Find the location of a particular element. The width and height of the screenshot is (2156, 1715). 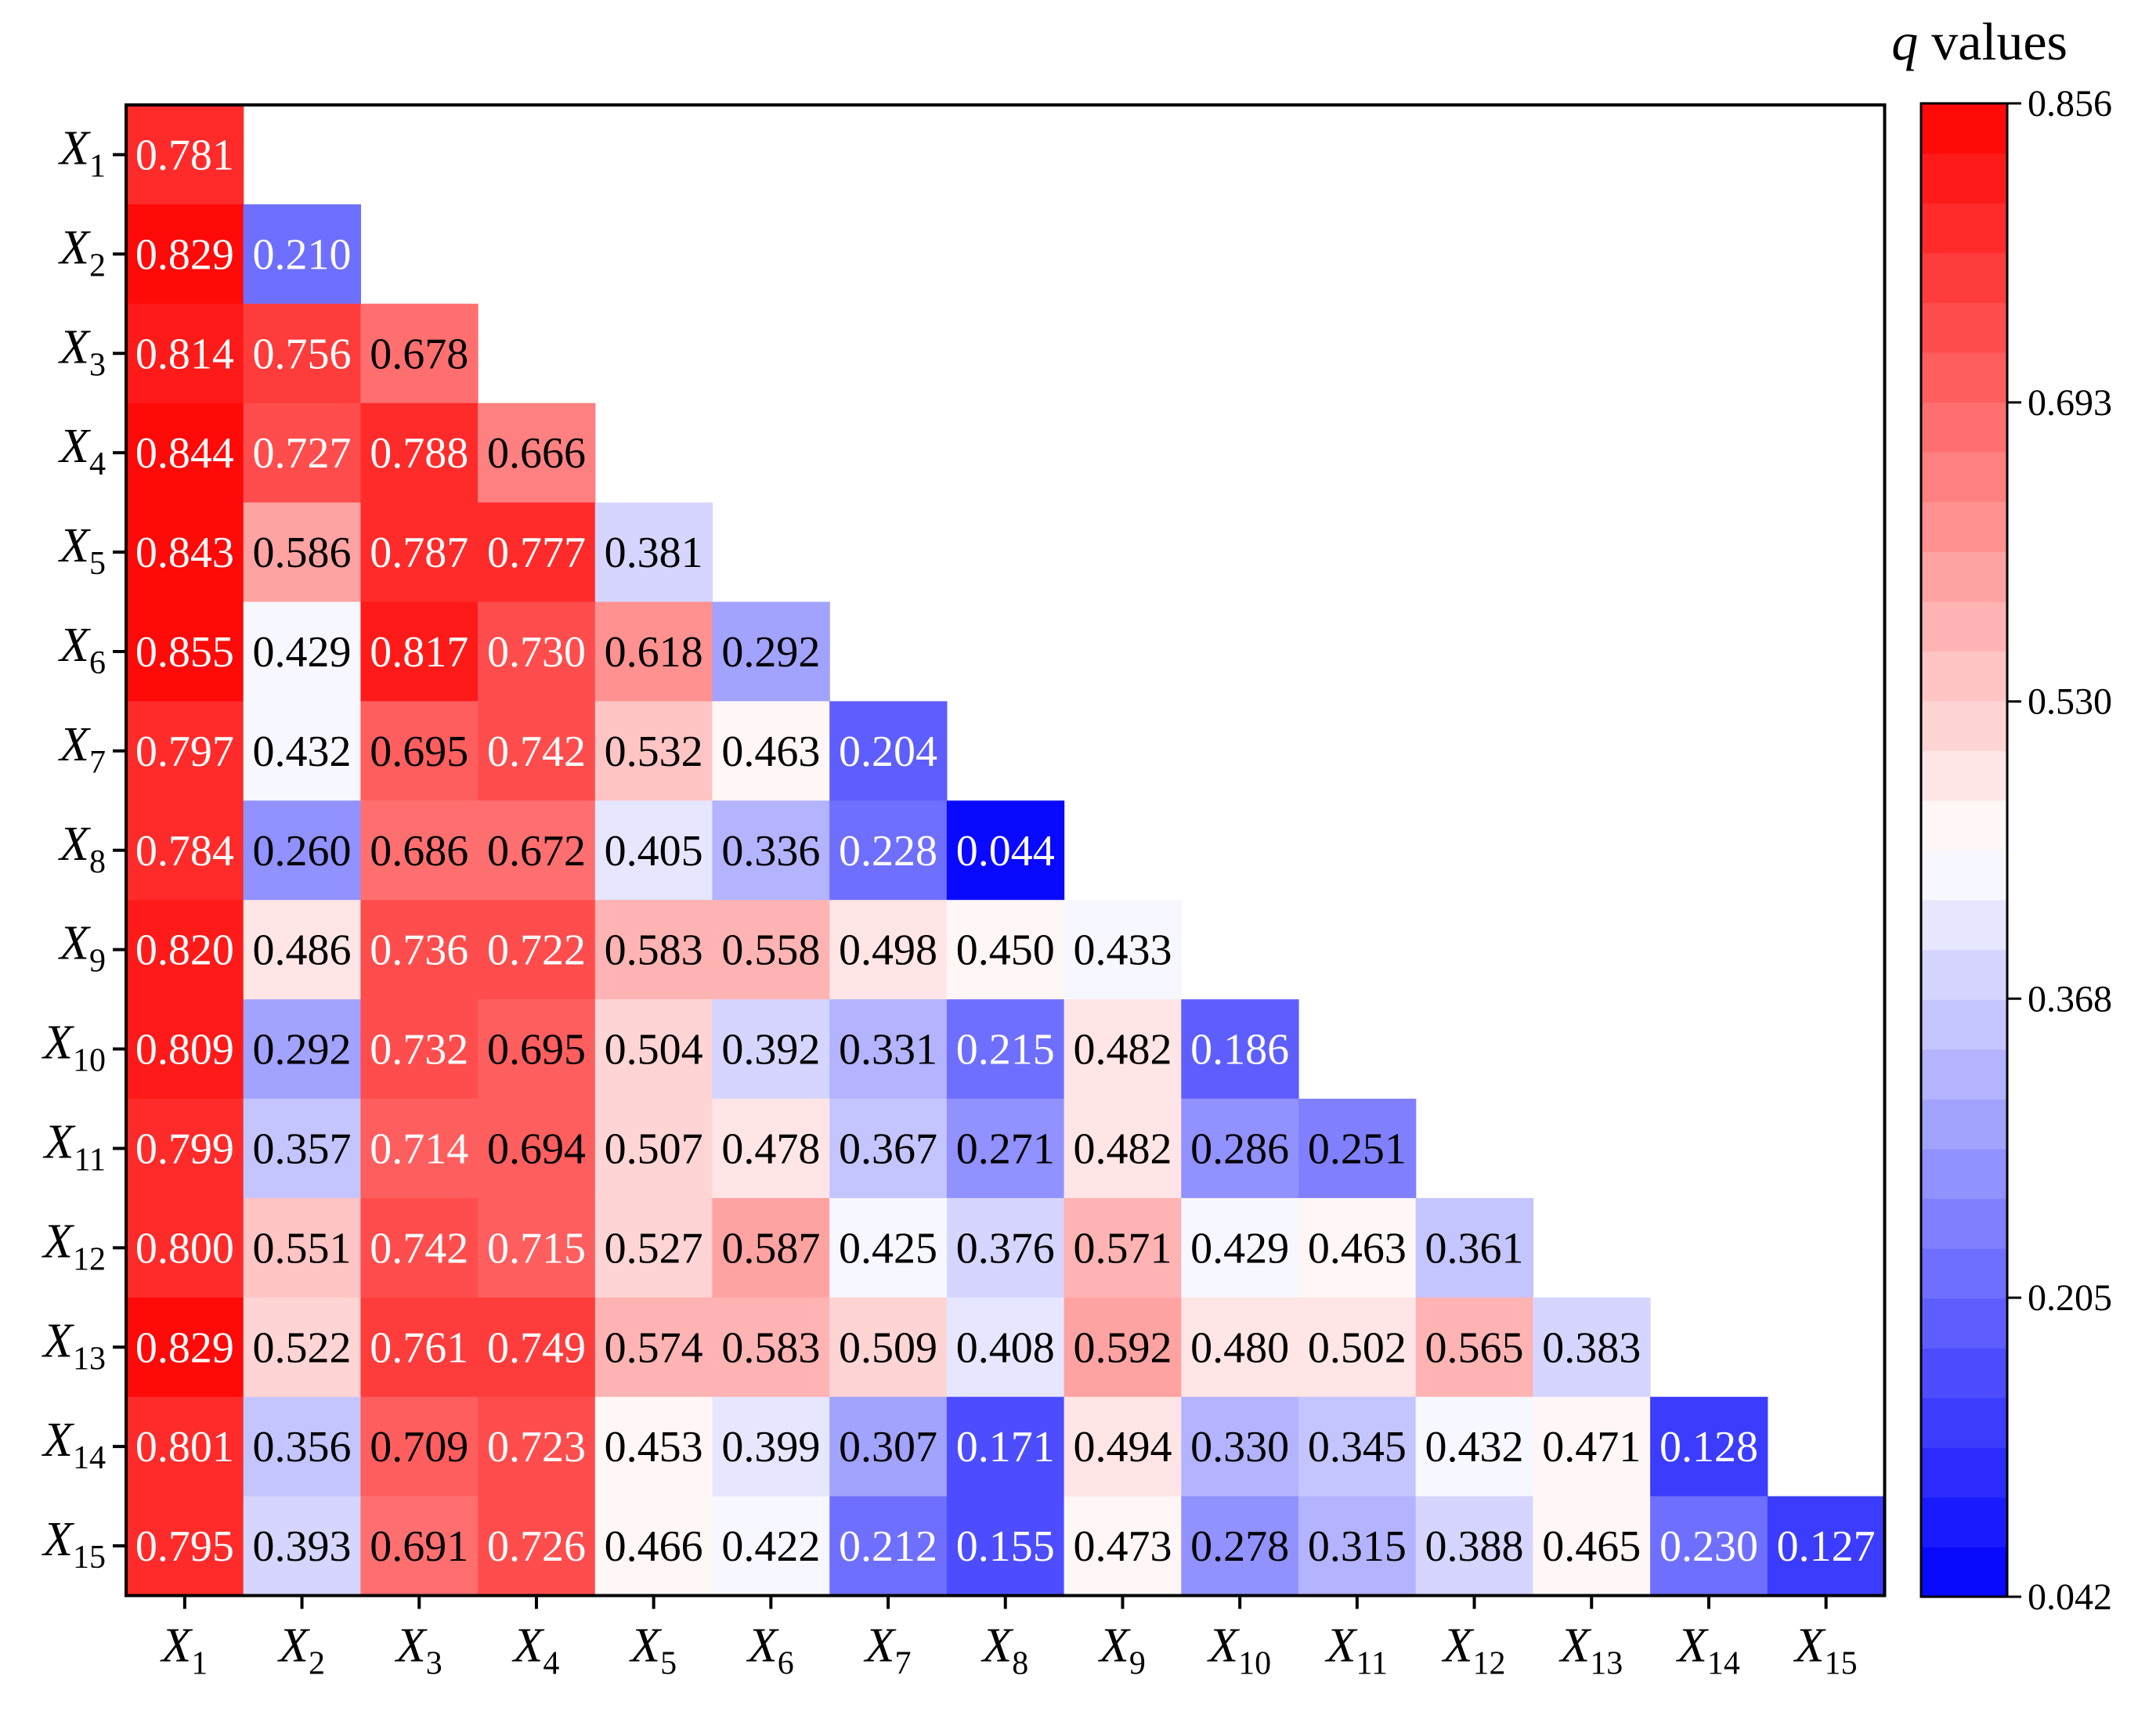

heatmap-cell-label: 0.463 is located at coordinates (771, 752).